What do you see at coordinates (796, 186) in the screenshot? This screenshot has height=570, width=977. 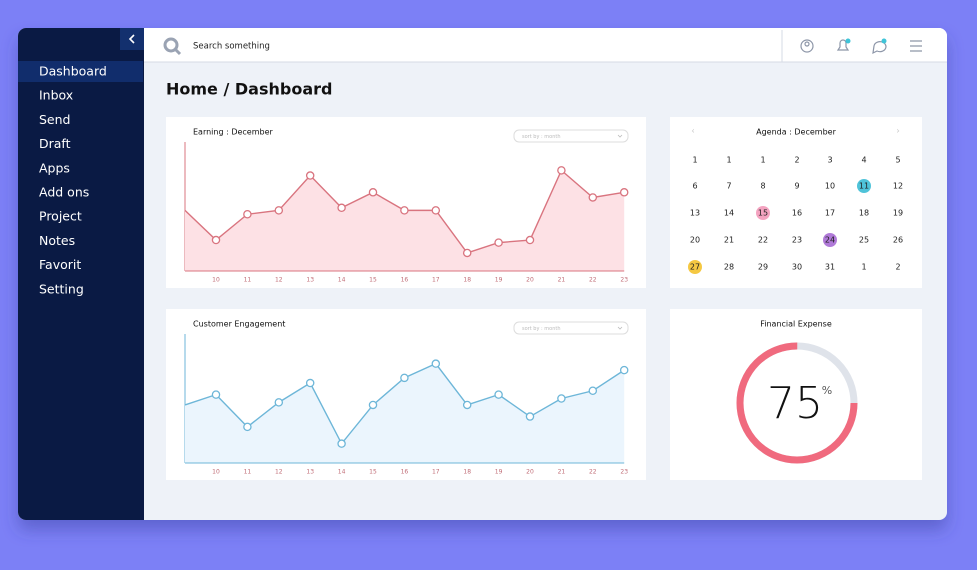 I see `calendar-day: 9` at bounding box center [796, 186].